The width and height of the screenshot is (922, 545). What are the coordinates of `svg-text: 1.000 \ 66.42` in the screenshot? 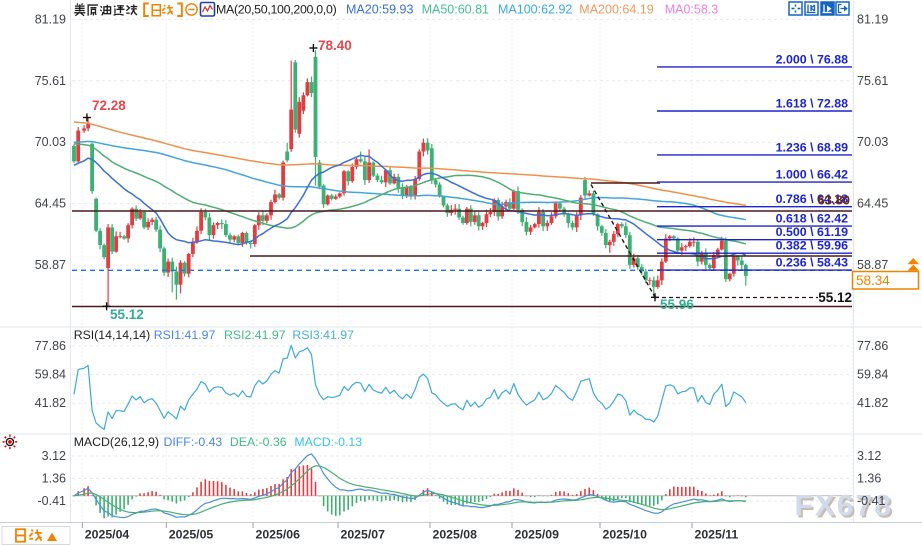 It's located at (812, 175).